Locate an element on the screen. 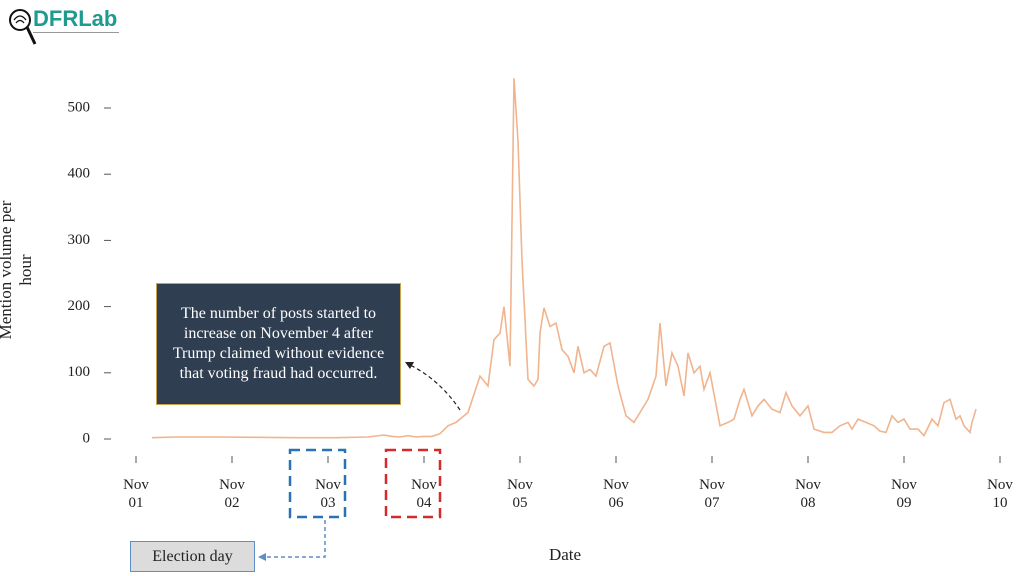 Image resolution: width=1024 pixels, height=576 pixels. x-tick-label: Nov 03 is located at coordinates (328, 494).